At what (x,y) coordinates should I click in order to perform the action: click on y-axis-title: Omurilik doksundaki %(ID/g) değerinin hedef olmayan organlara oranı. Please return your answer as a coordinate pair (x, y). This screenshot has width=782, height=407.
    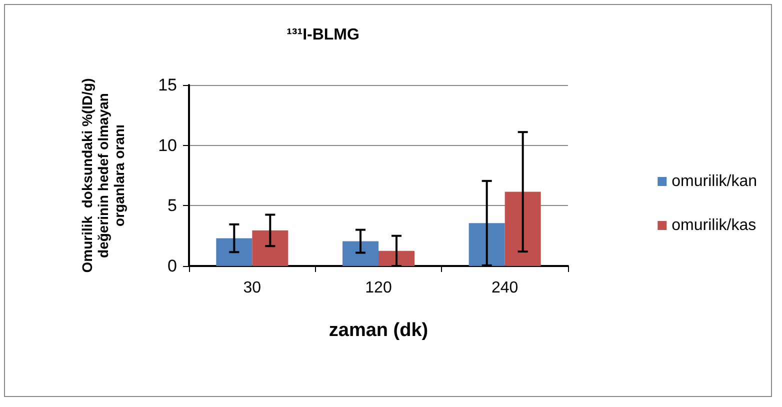
    Looking at the image, I should click on (103, 175).